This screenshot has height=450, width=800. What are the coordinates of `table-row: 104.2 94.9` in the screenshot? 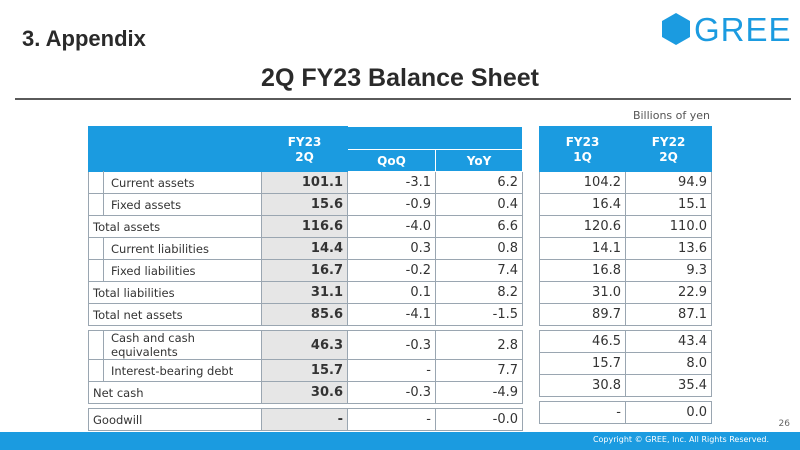 It's located at (625, 182).